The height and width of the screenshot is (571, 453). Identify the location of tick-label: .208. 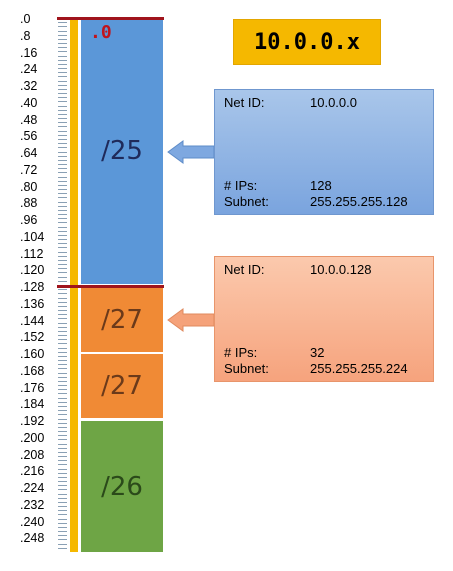
(32, 454).